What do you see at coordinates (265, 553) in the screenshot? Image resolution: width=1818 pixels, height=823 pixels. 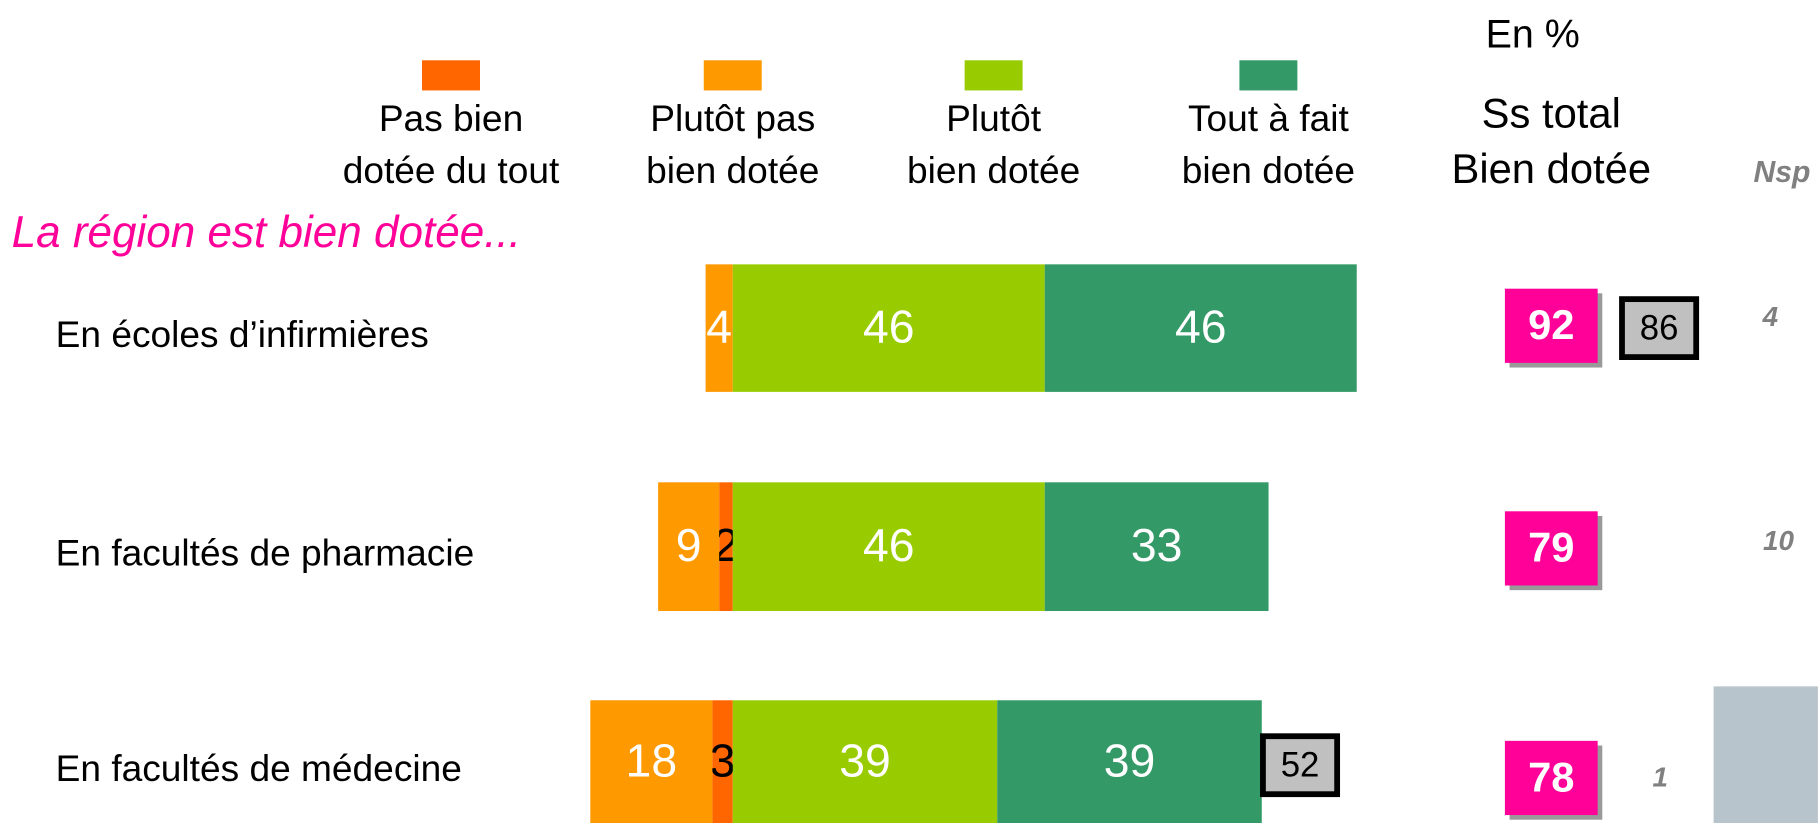 I see `category-label: En facultés de pharmacie` at bounding box center [265, 553].